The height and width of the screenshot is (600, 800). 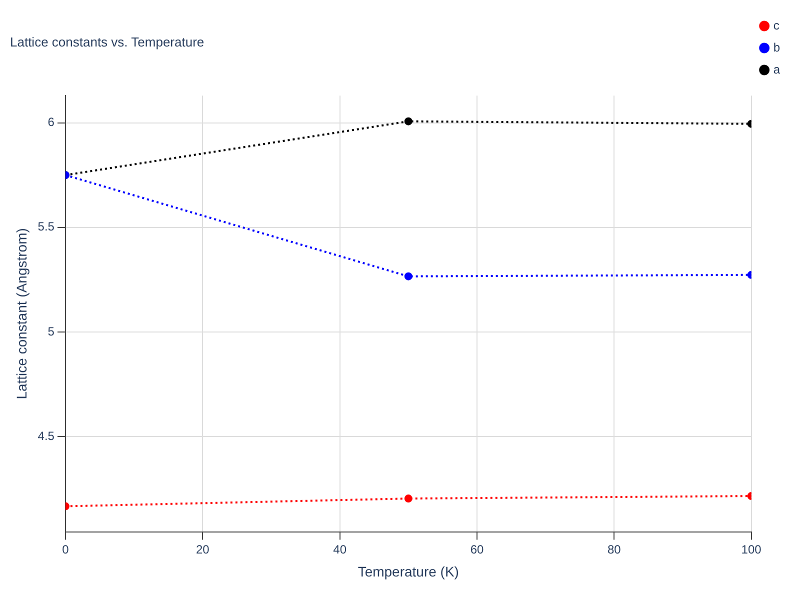 I want to click on x-axis-title: Temperature (K), so click(x=408, y=571).